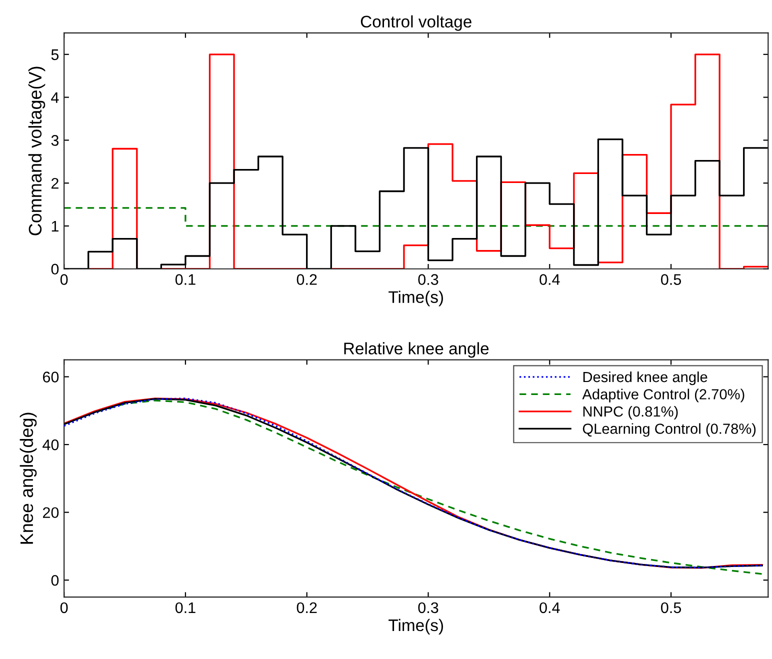  What do you see at coordinates (663, 395) in the screenshot?
I see `legend-label: Adaptive Control (2.70%)` at bounding box center [663, 395].